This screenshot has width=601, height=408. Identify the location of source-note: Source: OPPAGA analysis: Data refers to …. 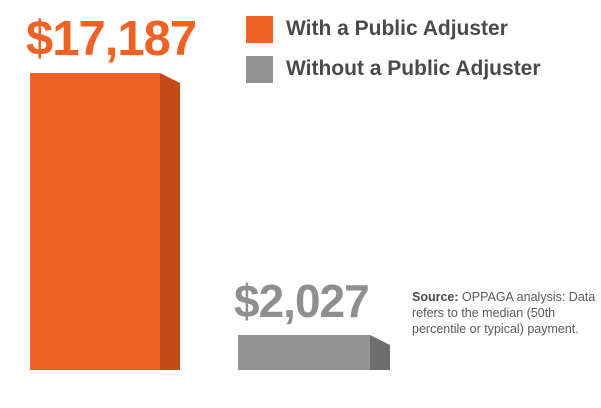
(504, 313).